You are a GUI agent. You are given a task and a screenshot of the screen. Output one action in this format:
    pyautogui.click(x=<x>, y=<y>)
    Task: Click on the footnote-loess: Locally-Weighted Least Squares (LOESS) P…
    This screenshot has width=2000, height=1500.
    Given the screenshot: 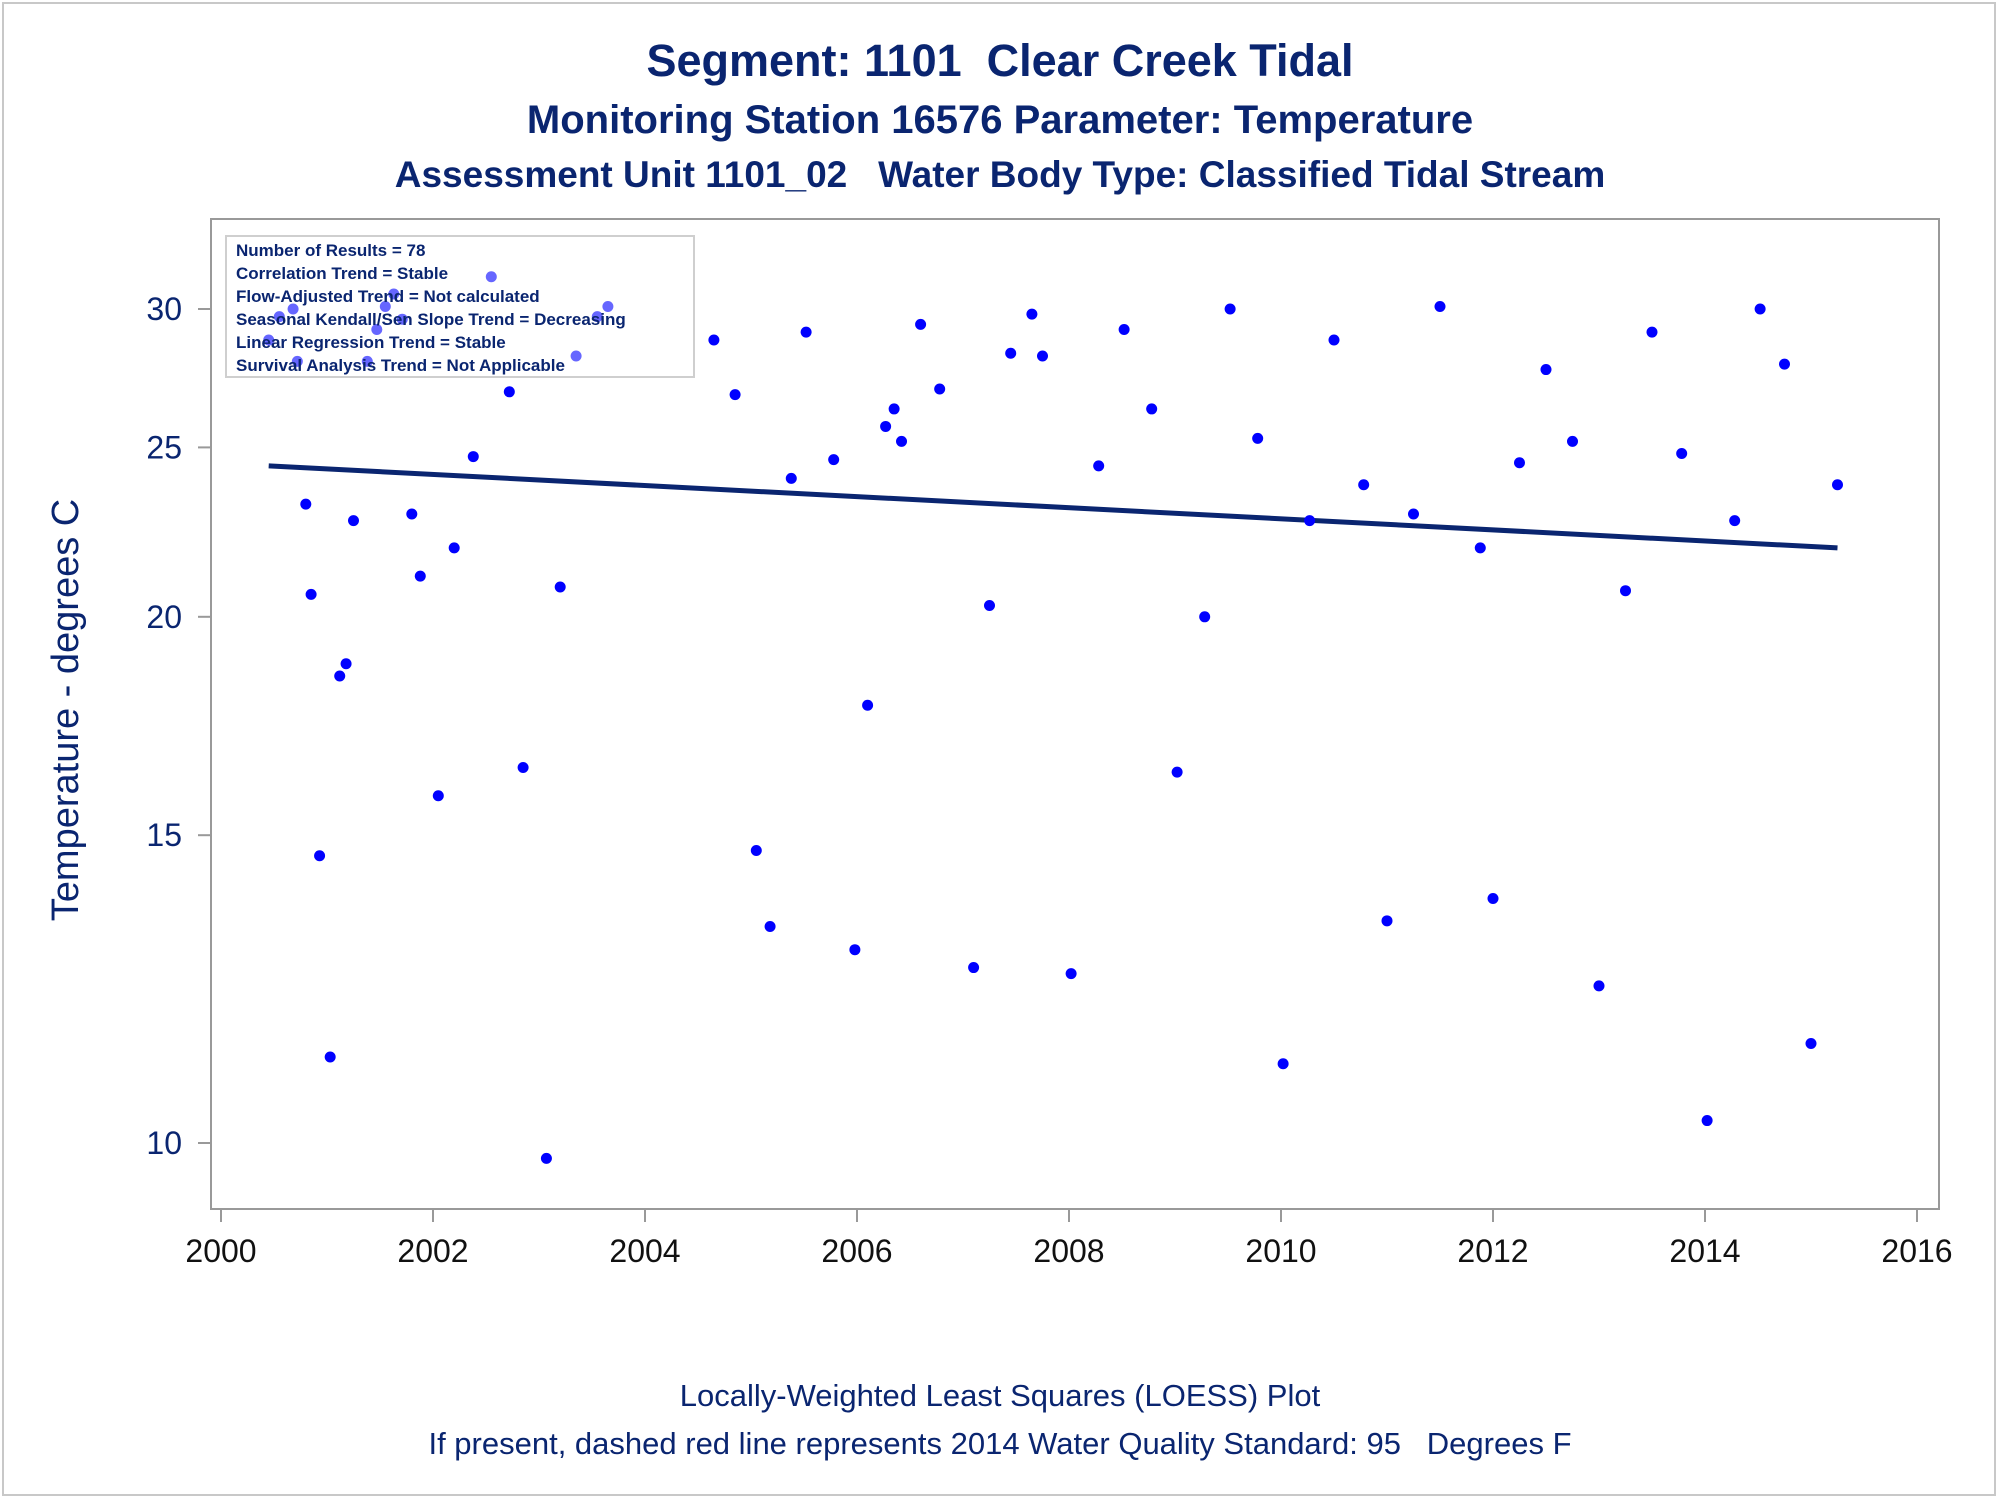 What is the action you would take?
    pyautogui.click(x=1000, y=1395)
    